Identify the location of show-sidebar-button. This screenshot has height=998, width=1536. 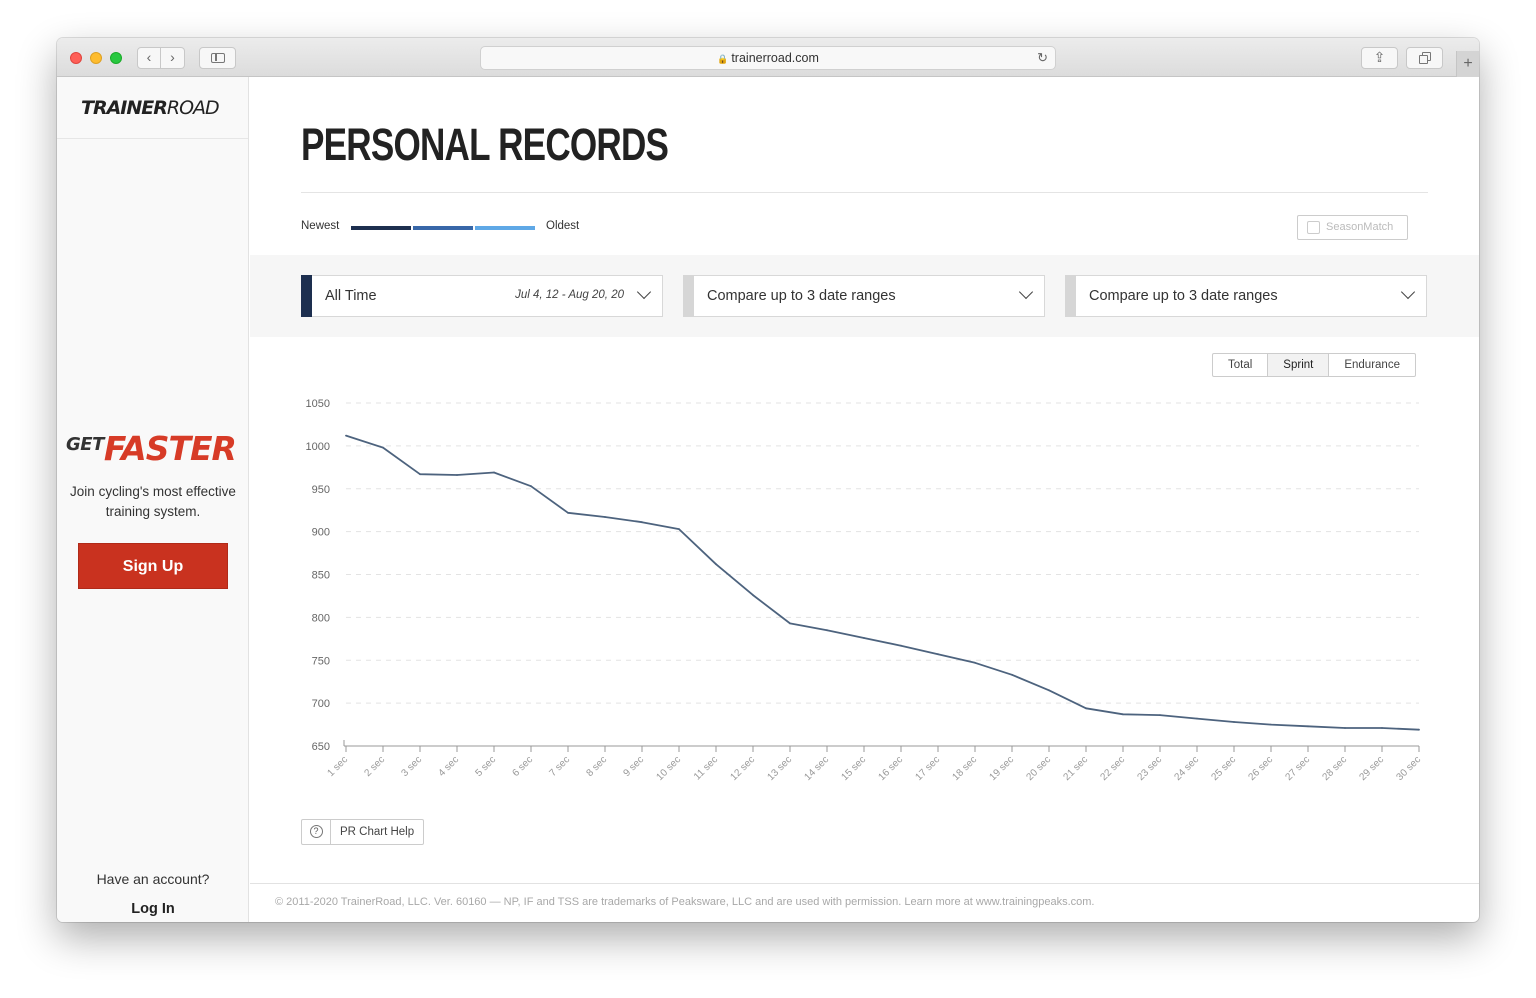
(217, 58).